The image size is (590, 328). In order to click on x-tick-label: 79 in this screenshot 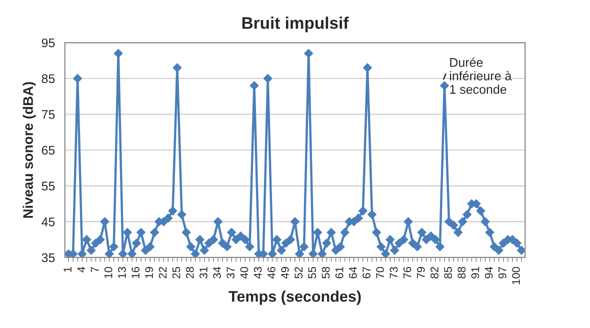, I will do `click(420, 272)`.